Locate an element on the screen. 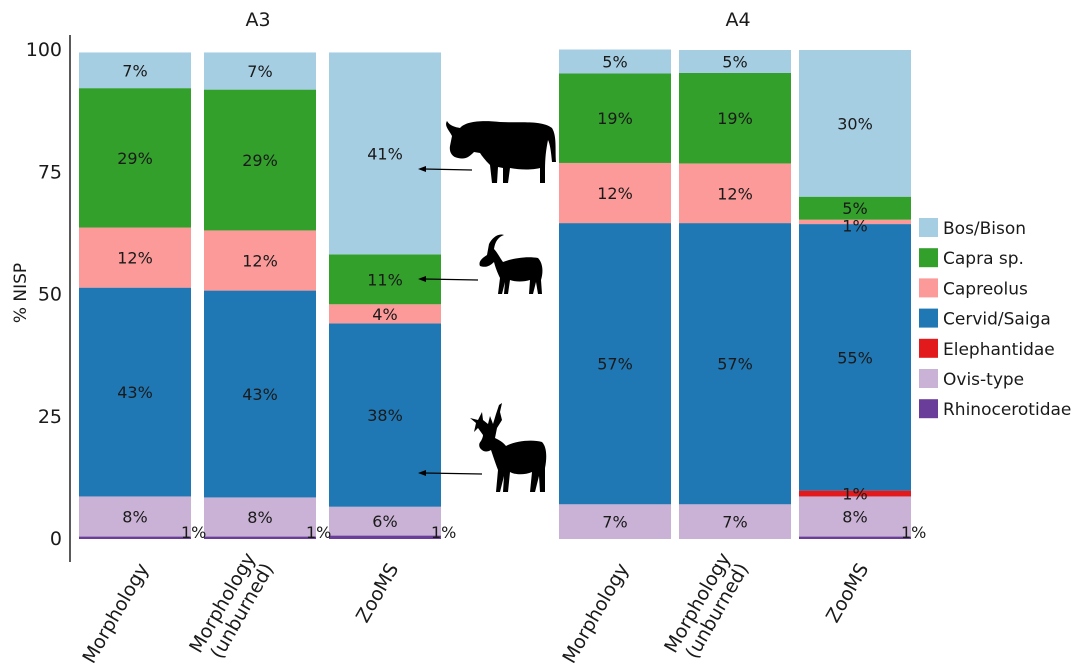  legend-label-ovis-type: Ovis-type is located at coordinates (983, 380).